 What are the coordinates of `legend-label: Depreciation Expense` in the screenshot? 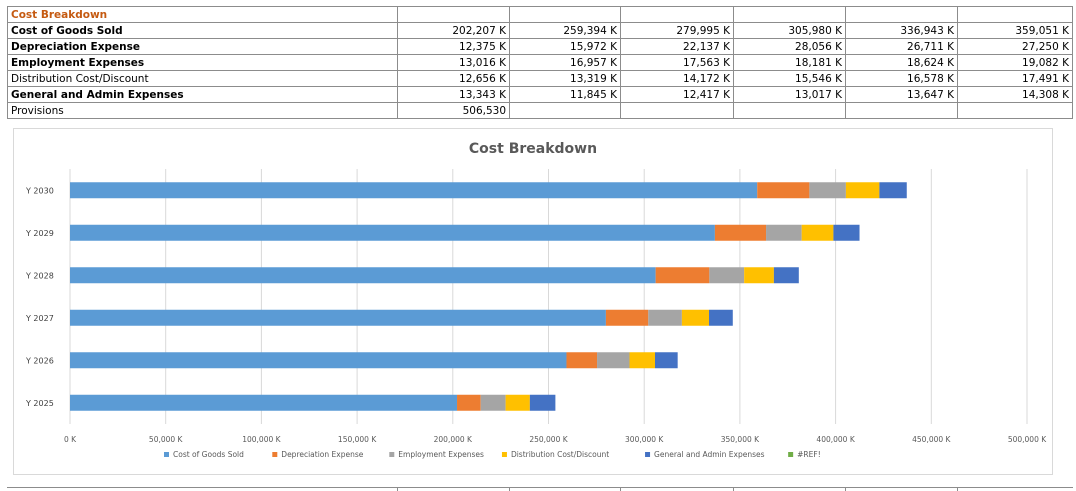 It's located at (322, 454).